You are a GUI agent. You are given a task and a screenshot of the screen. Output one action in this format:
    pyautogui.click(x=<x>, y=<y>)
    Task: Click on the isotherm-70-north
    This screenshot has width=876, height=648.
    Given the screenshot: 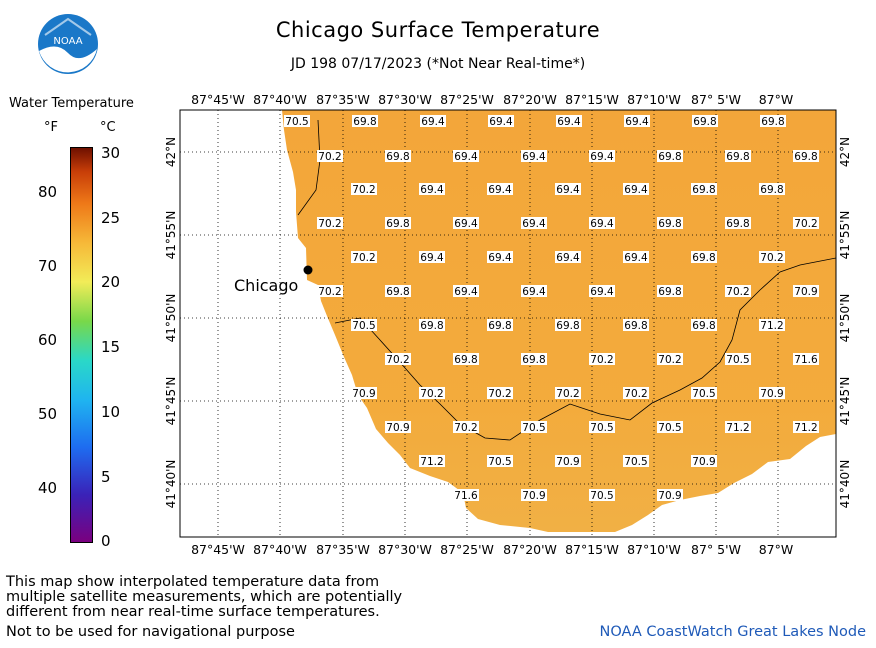 What is the action you would take?
    pyautogui.click(x=309, y=167)
    